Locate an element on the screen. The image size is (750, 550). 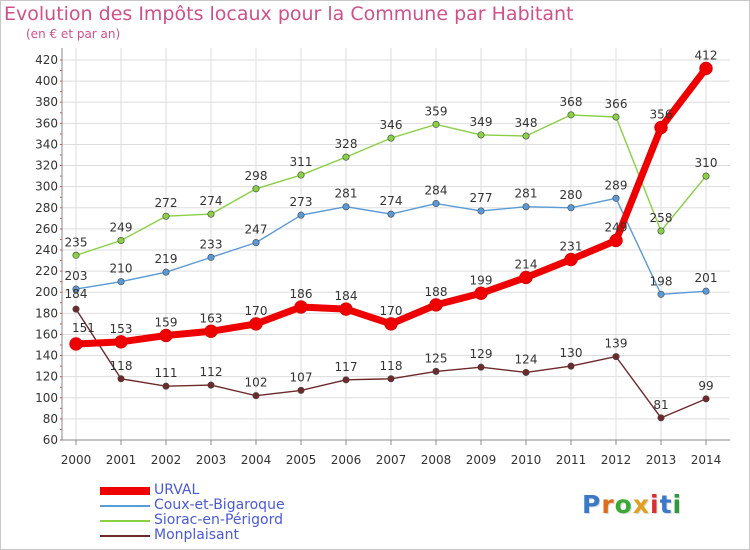
data-label: 203 is located at coordinates (76, 276).